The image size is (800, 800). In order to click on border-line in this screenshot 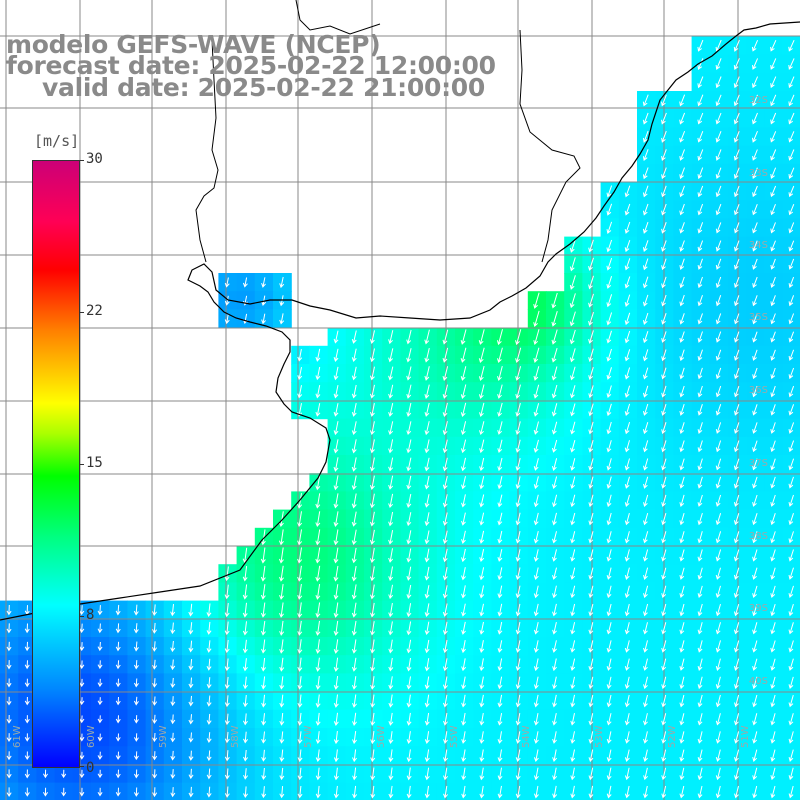, I will do `click(207, 151)`.